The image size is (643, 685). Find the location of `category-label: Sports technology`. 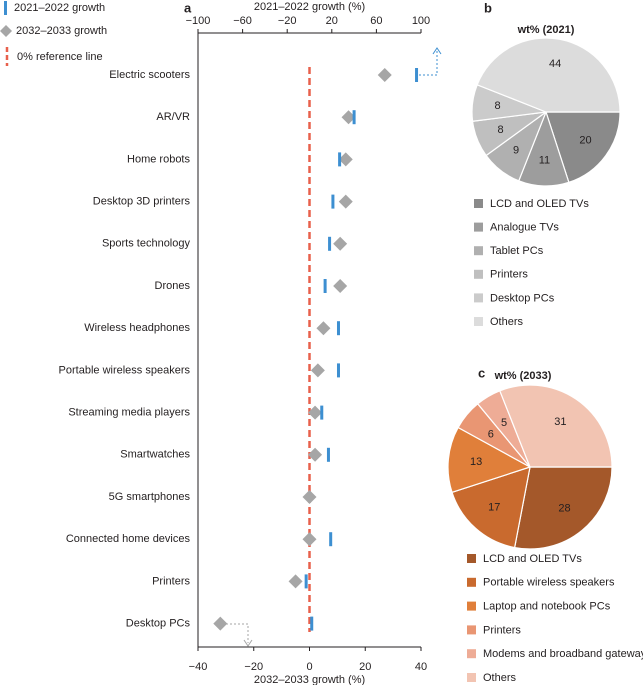

category-label: Sports technology is located at coordinates (146, 244).